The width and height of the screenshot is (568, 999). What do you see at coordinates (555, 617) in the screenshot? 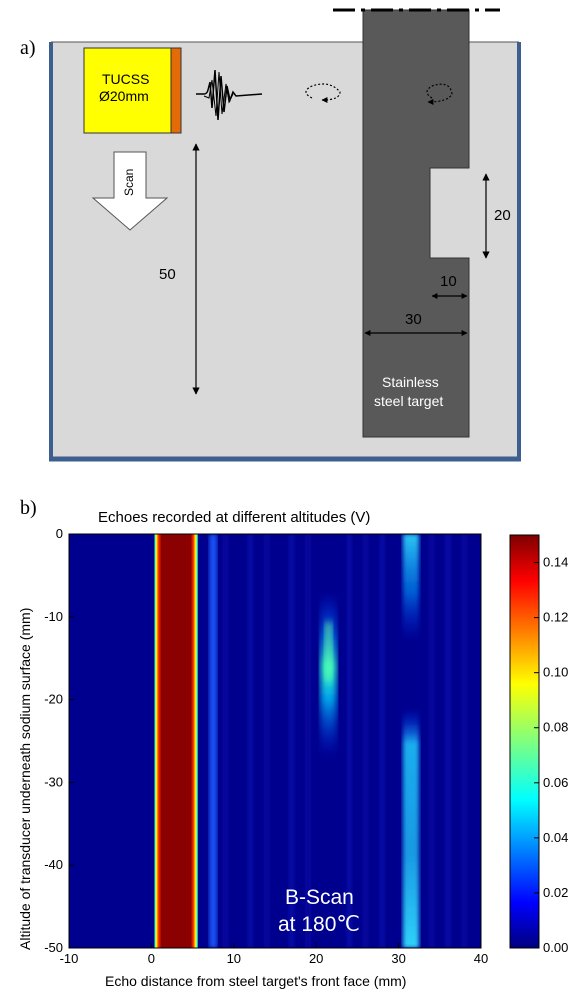
I see `colorbar-tick-label: 0.12` at bounding box center [555, 617].